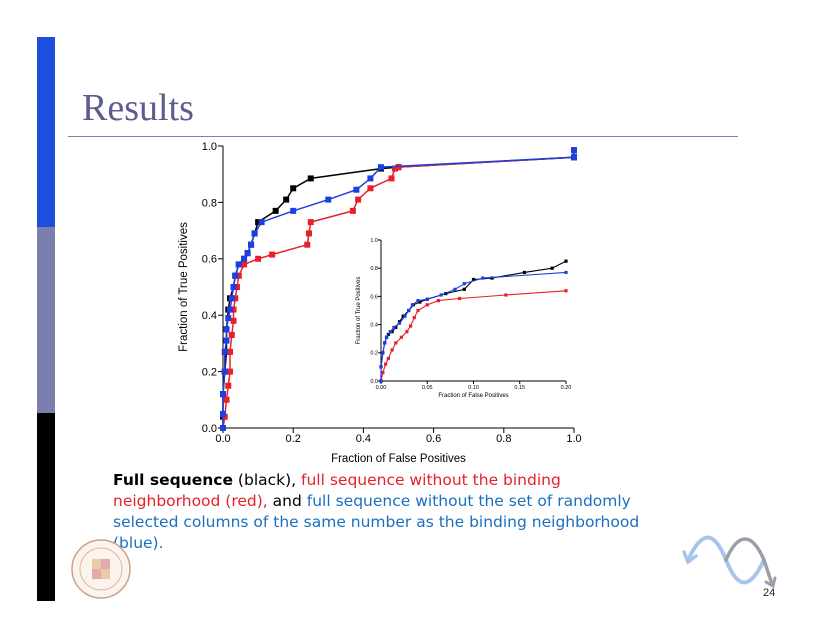  I want to click on inset-y-tick-label: 0.8, so click(374, 269).